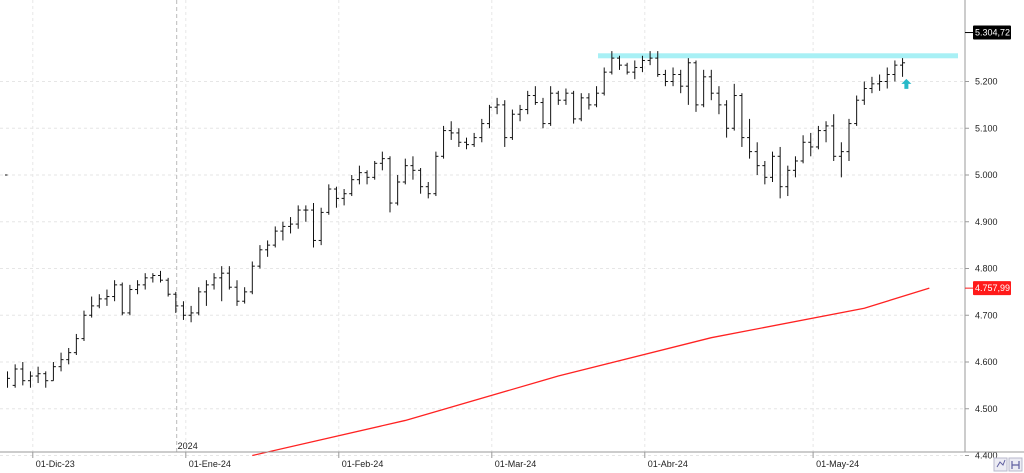 The image size is (1024, 473). I want to click on corner-button-left, so click(1000, 464).